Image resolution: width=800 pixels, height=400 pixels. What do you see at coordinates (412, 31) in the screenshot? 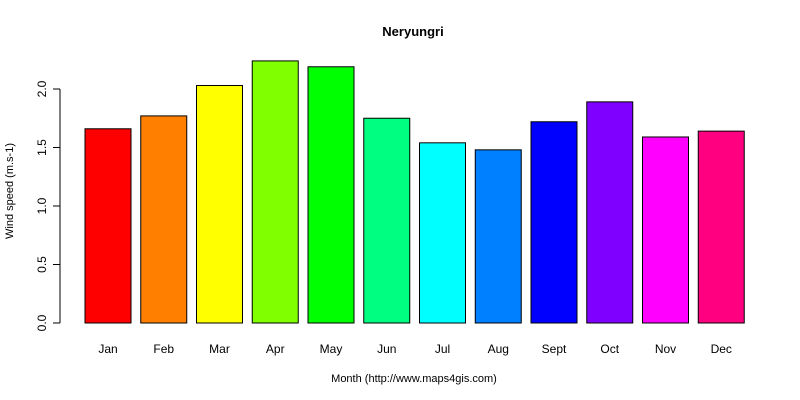
I see `chart-title: Neryungri` at bounding box center [412, 31].